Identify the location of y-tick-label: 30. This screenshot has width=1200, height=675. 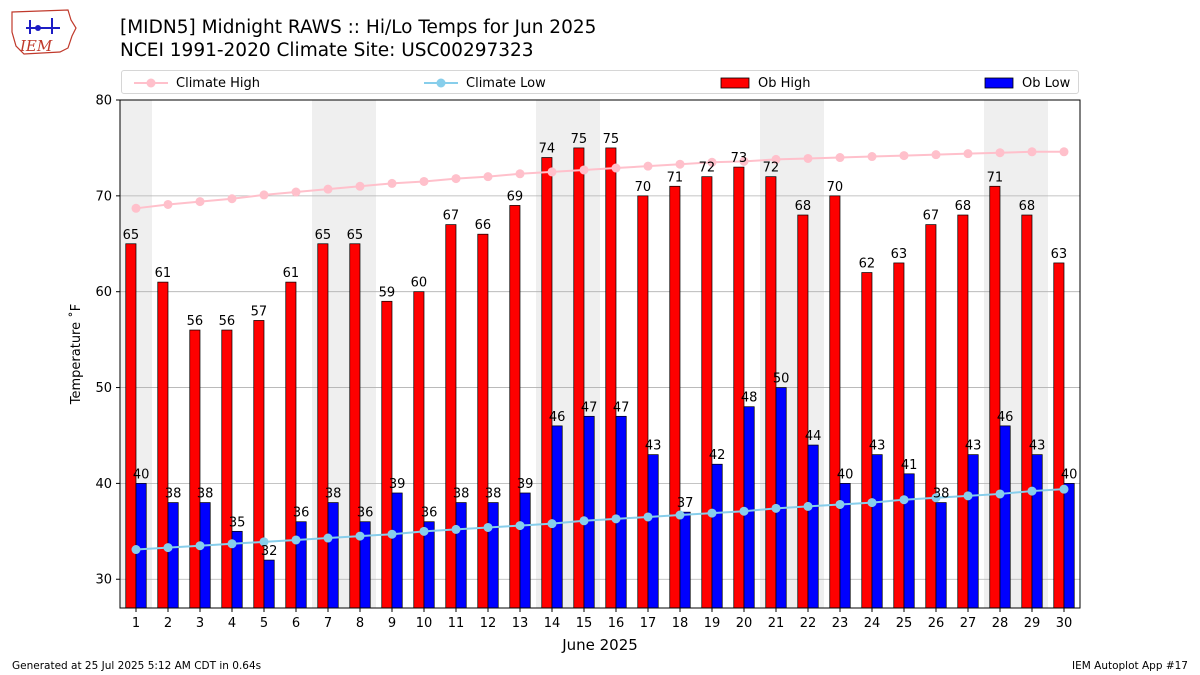
(103, 580).